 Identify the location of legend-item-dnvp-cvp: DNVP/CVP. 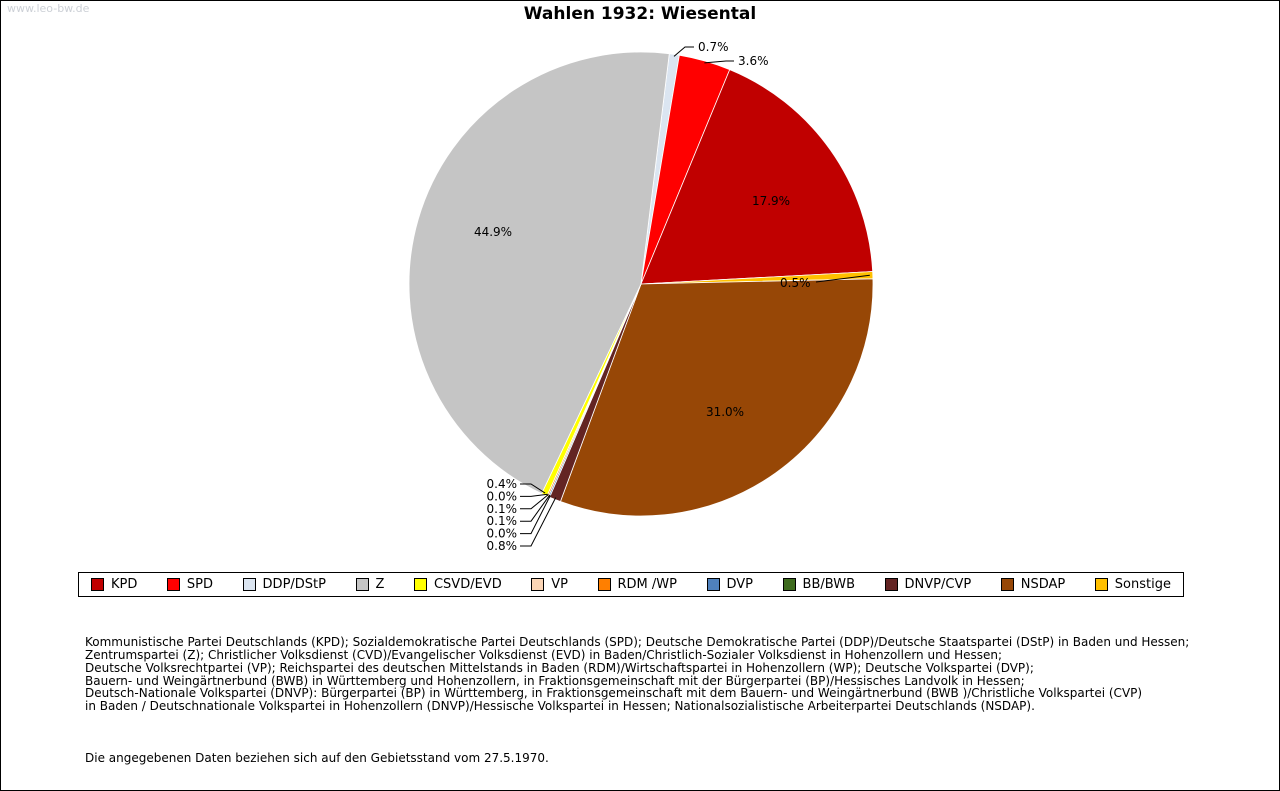
(928, 584).